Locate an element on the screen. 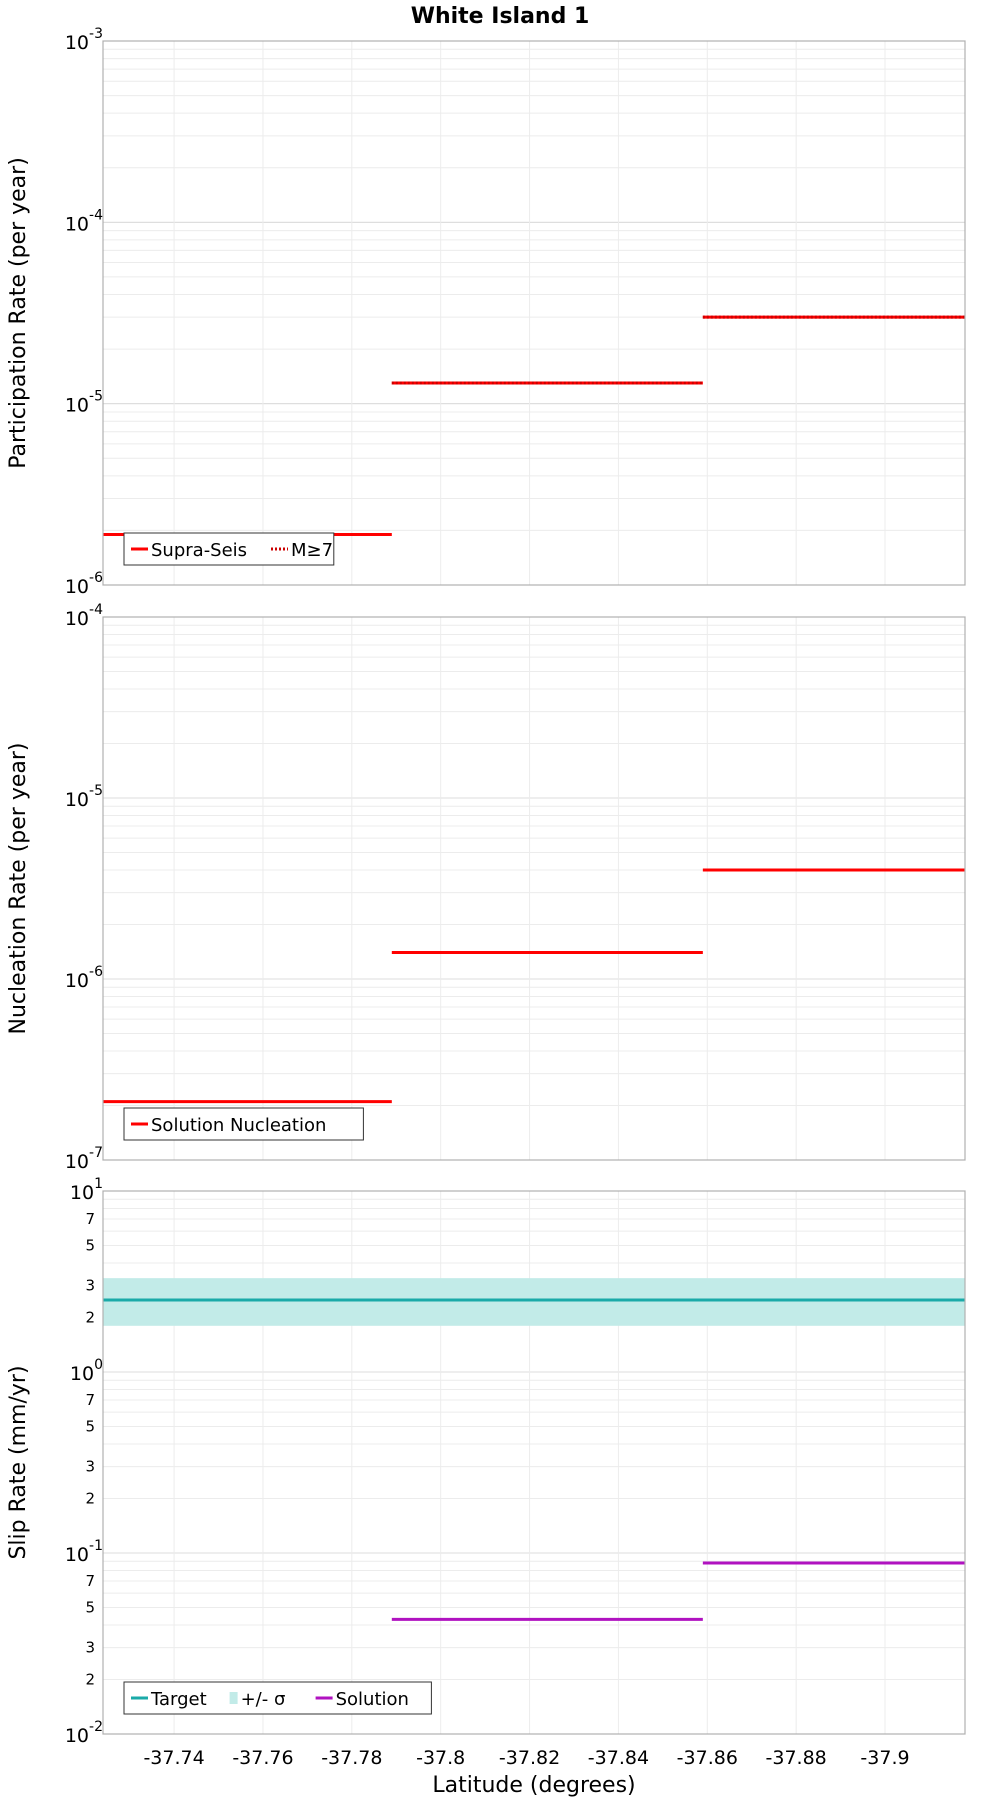  x-tick-label: -37.88 is located at coordinates (796, 1758).